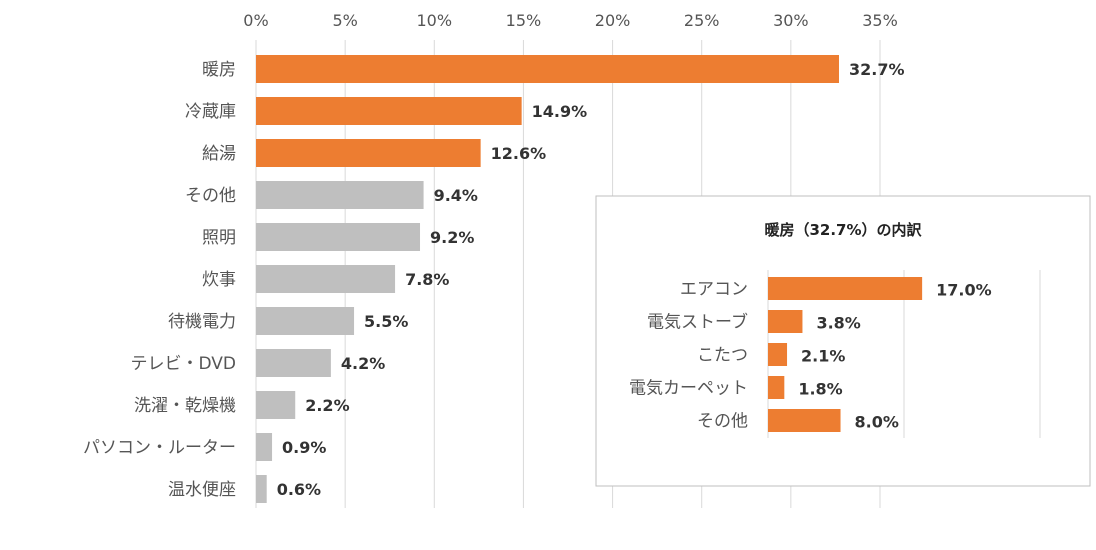  I want to click on main-x-tick-label: 15%, so click(524, 20).